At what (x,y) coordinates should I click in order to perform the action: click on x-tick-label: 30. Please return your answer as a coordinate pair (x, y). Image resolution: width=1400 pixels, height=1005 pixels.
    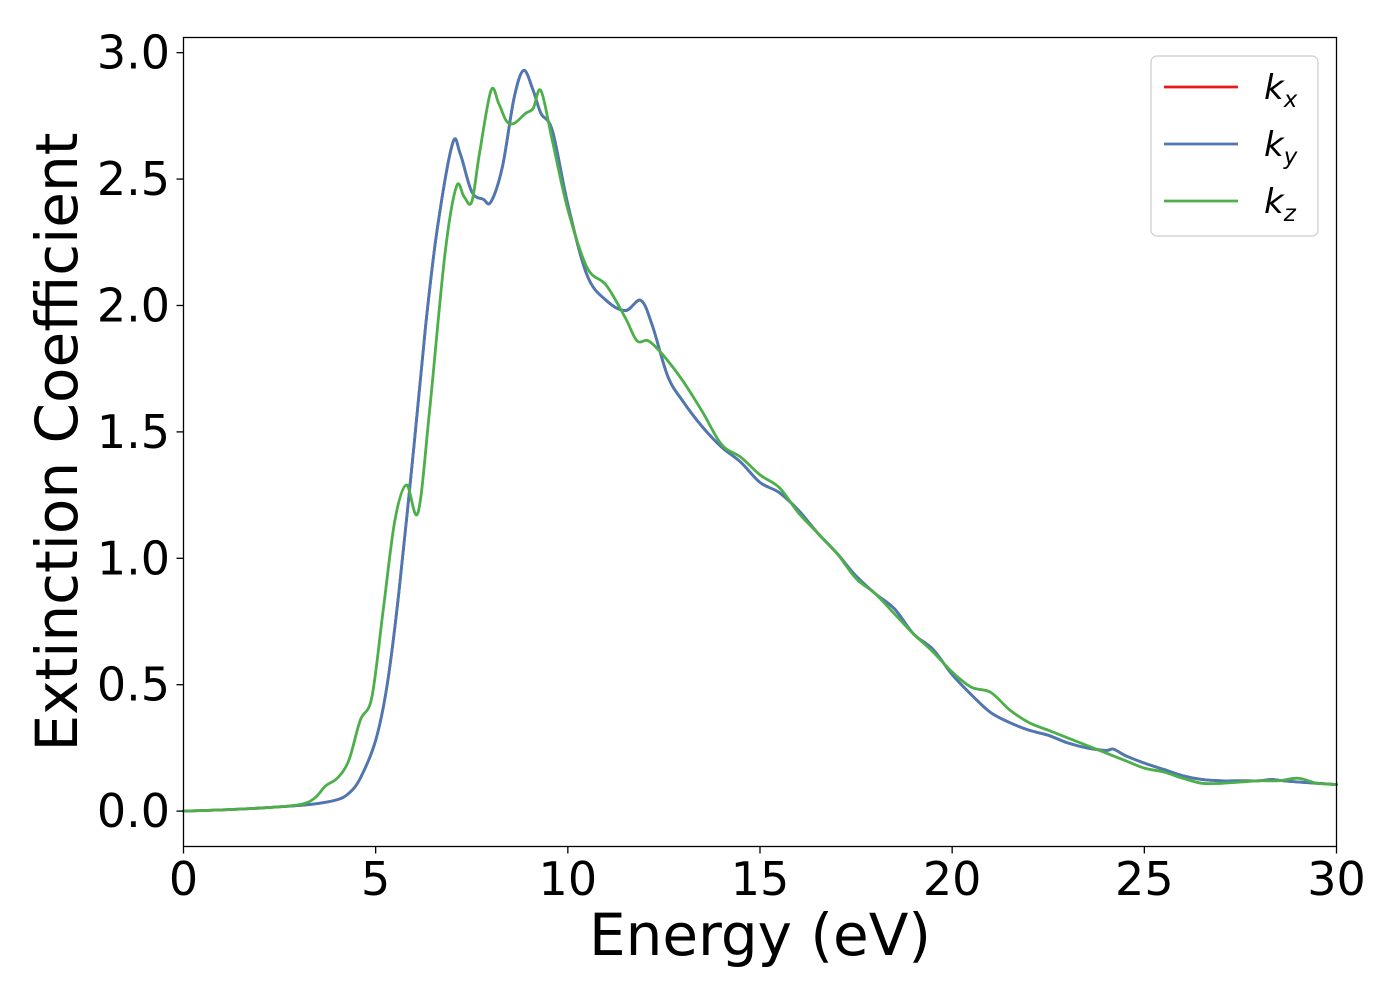
    Looking at the image, I should click on (1336, 879).